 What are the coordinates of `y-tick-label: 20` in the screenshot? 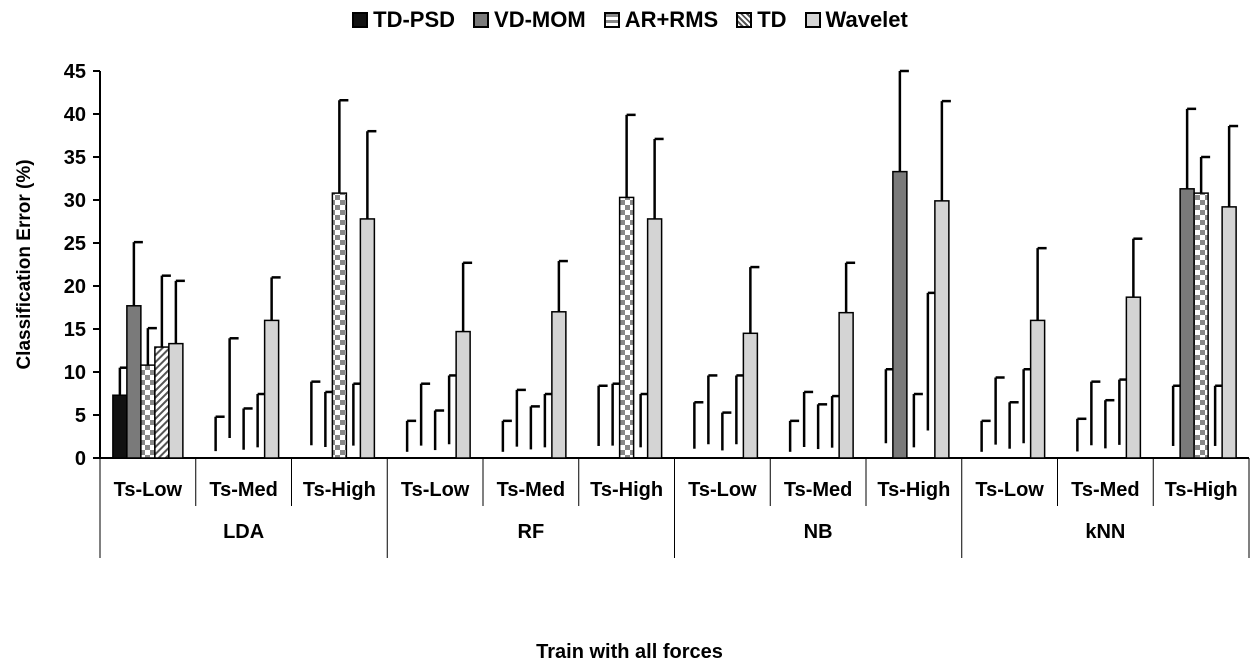 It's located at (75, 287).